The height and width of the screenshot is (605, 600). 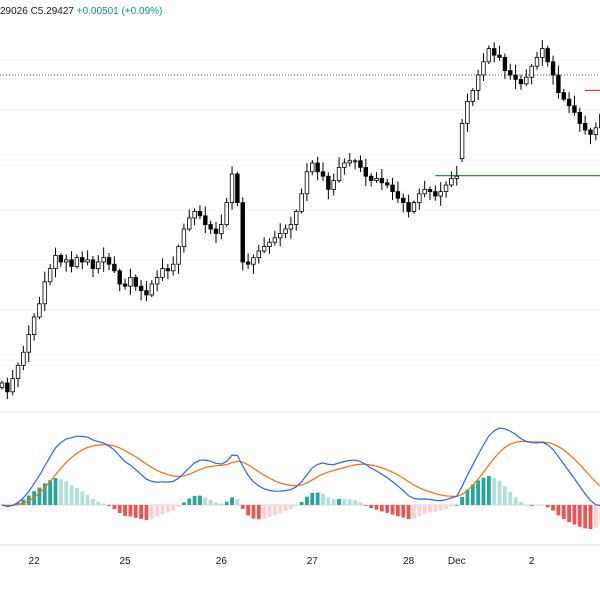 What do you see at coordinates (37, 11) in the screenshot?
I see `ohlc-values: 29026 C5.29427` at bounding box center [37, 11].